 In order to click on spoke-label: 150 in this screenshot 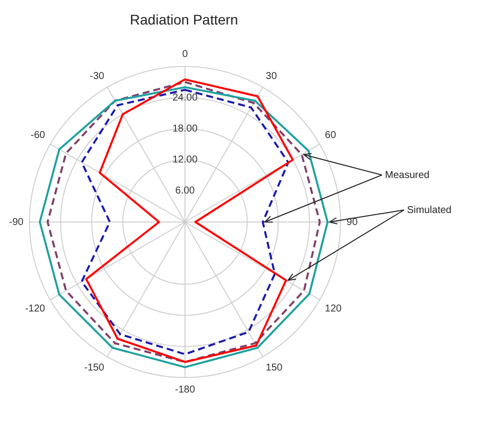, I will do `click(274, 368)`.